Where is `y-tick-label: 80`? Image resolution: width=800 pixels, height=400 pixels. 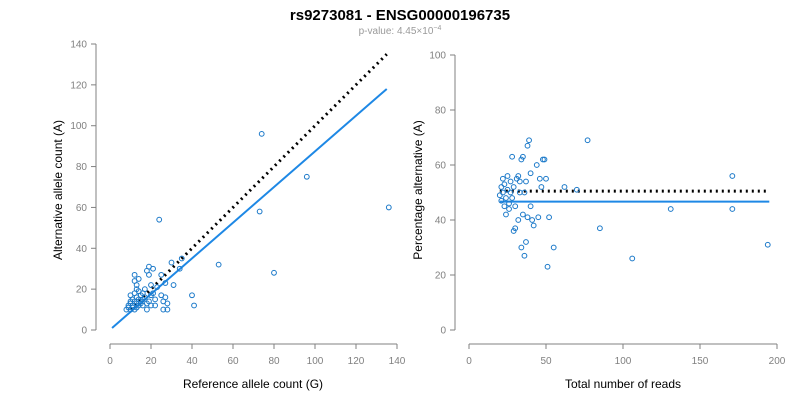
y-tick-label: 80 is located at coordinates (82, 167).